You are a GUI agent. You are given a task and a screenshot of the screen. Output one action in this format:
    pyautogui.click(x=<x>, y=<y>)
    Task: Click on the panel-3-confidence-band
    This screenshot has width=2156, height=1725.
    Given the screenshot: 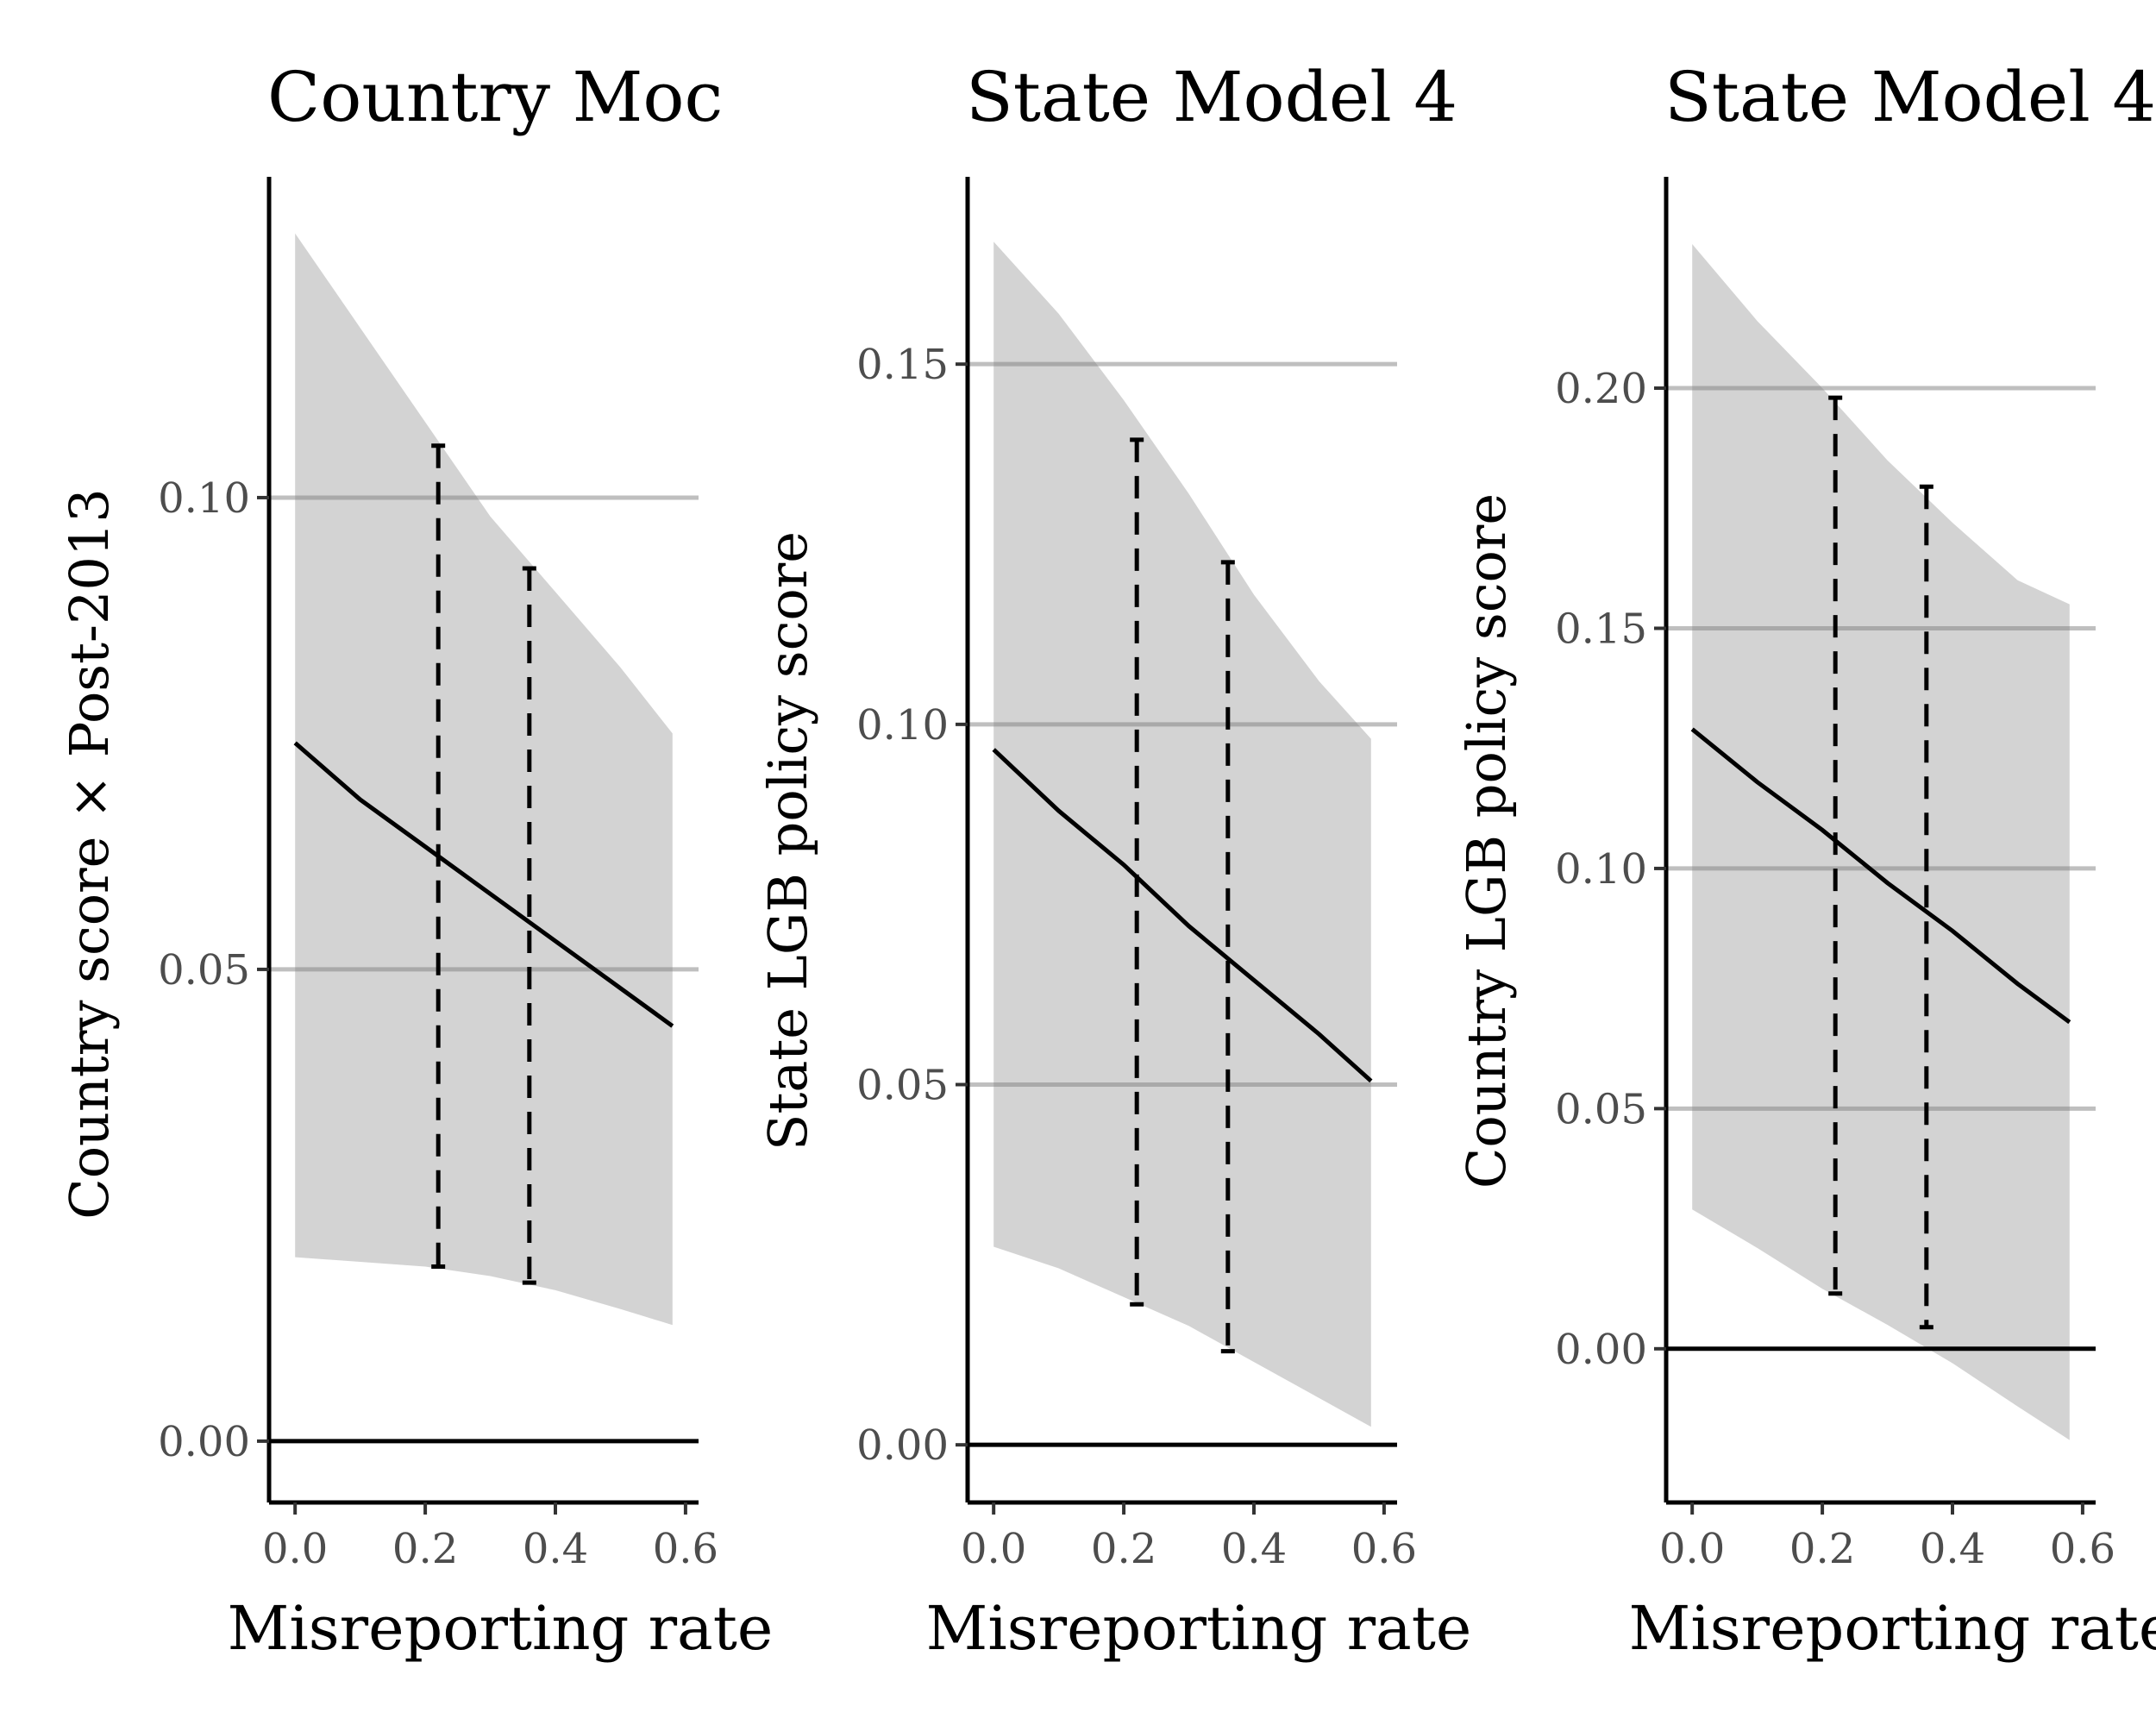 What is the action you would take?
    pyautogui.click(x=1881, y=842)
    